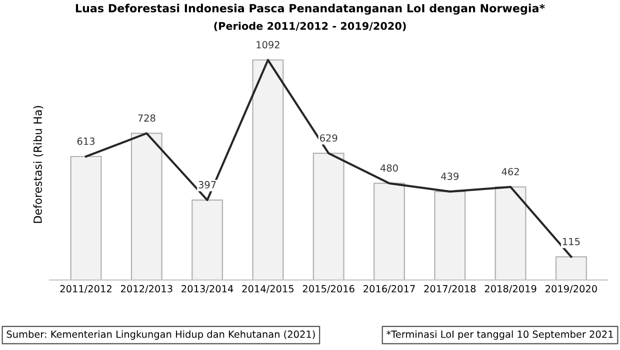 This screenshot has width=620, height=350. Describe the element at coordinates (147, 118) in the screenshot. I see `data-label: 728` at that location.